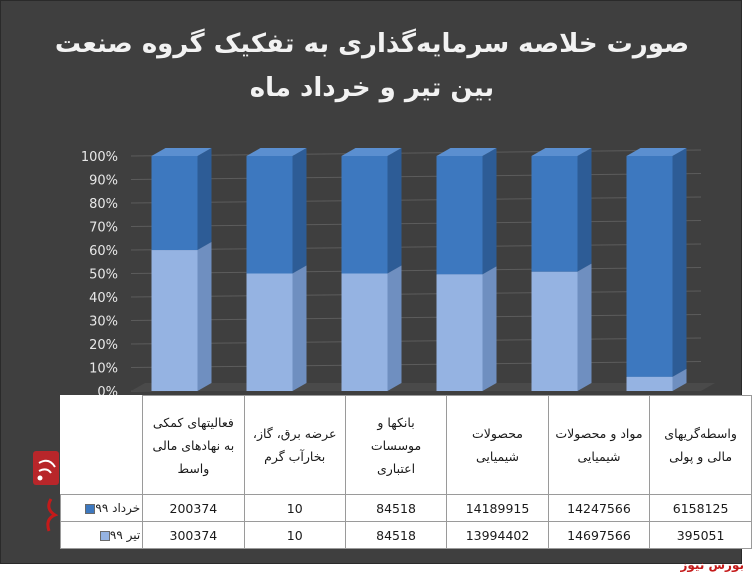 The height and width of the screenshot is (574, 752). What do you see at coordinates (372, 88) in the screenshot?
I see `chart-subtitle: بین تیر و خرداد ماه` at bounding box center [372, 88].